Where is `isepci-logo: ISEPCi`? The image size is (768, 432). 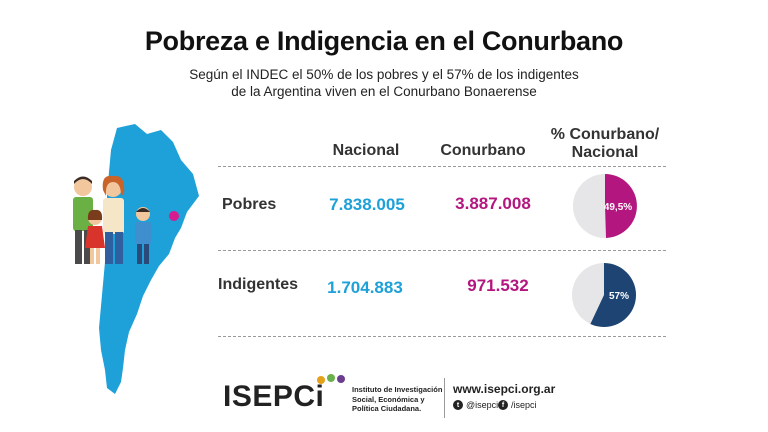 isepci-logo: ISEPCi is located at coordinates (274, 396).